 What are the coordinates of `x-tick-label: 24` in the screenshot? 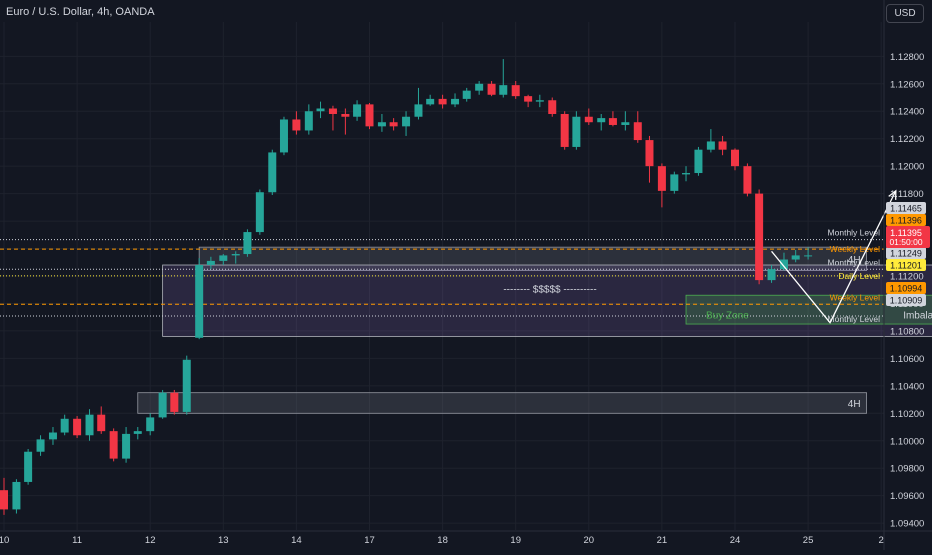 It's located at (735, 540).